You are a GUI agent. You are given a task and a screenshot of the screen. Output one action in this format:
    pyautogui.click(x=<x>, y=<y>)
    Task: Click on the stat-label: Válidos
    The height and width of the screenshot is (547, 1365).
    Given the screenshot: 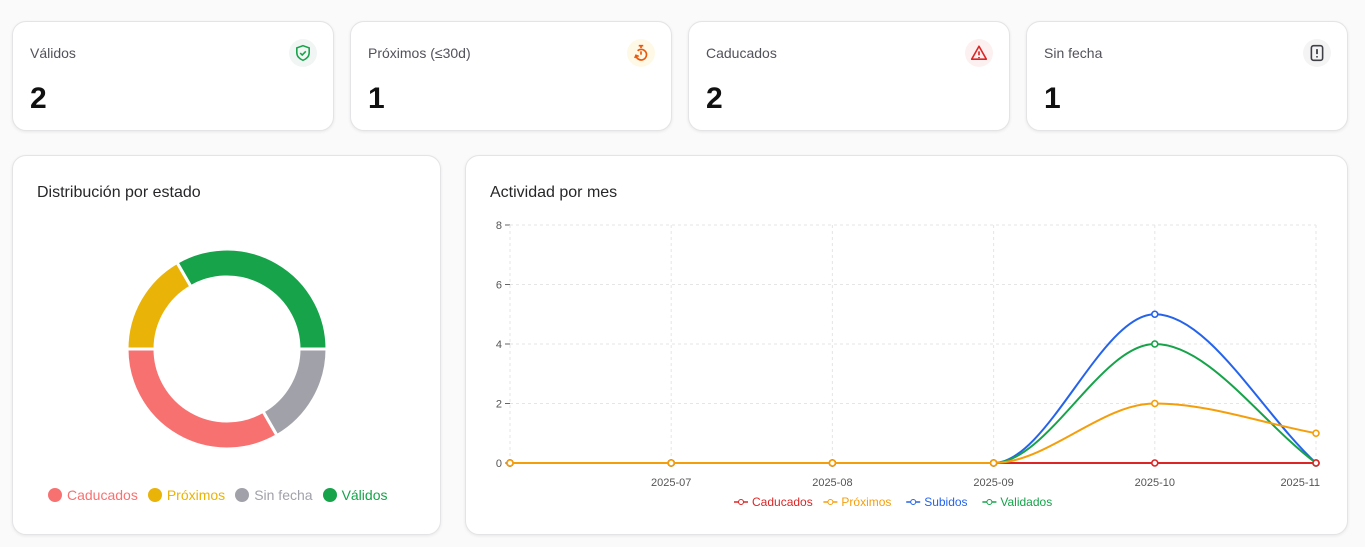 What is the action you would take?
    pyautogui.click(x=53, y=53)
    